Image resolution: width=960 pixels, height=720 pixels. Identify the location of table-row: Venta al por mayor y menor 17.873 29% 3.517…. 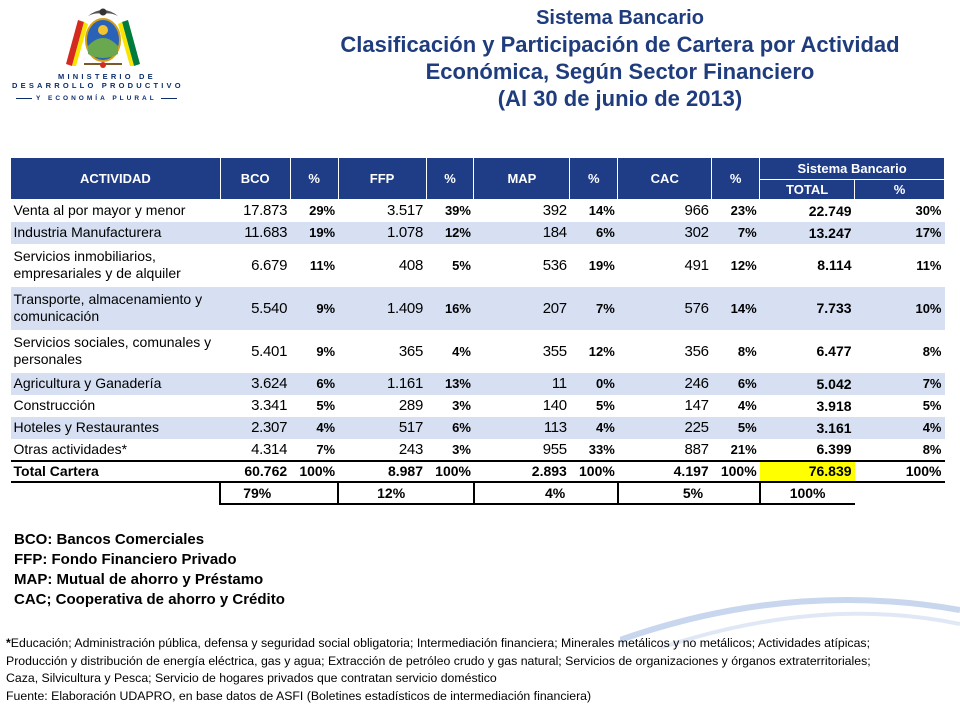
(477, 210).